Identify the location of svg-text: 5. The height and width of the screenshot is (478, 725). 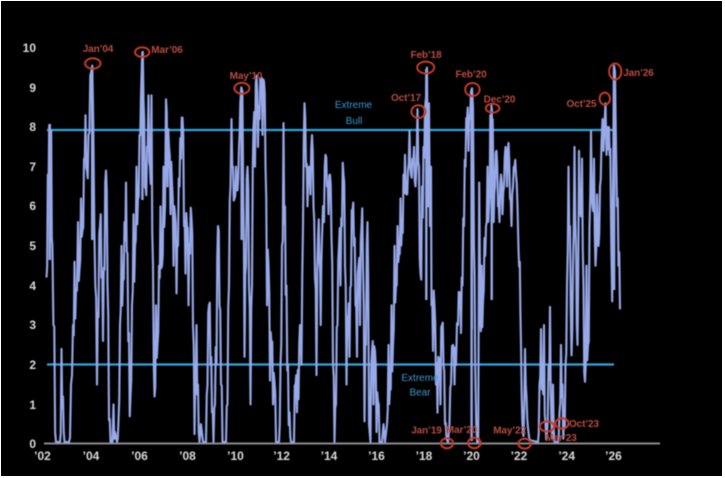
(32, 246).